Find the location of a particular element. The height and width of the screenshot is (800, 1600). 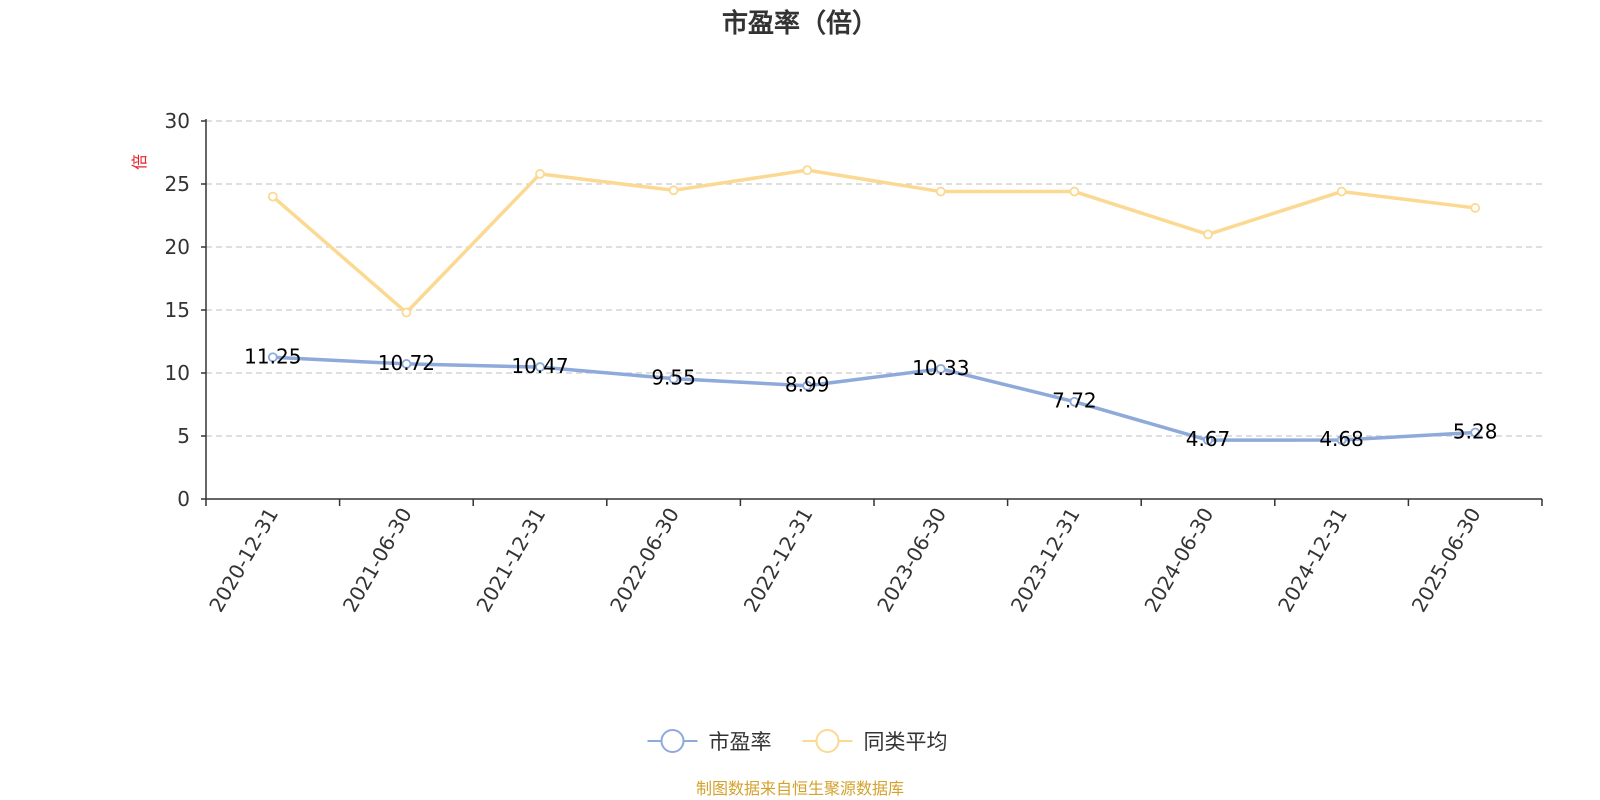

legend-label: 市盈率 is located at coordinates (740, 742).